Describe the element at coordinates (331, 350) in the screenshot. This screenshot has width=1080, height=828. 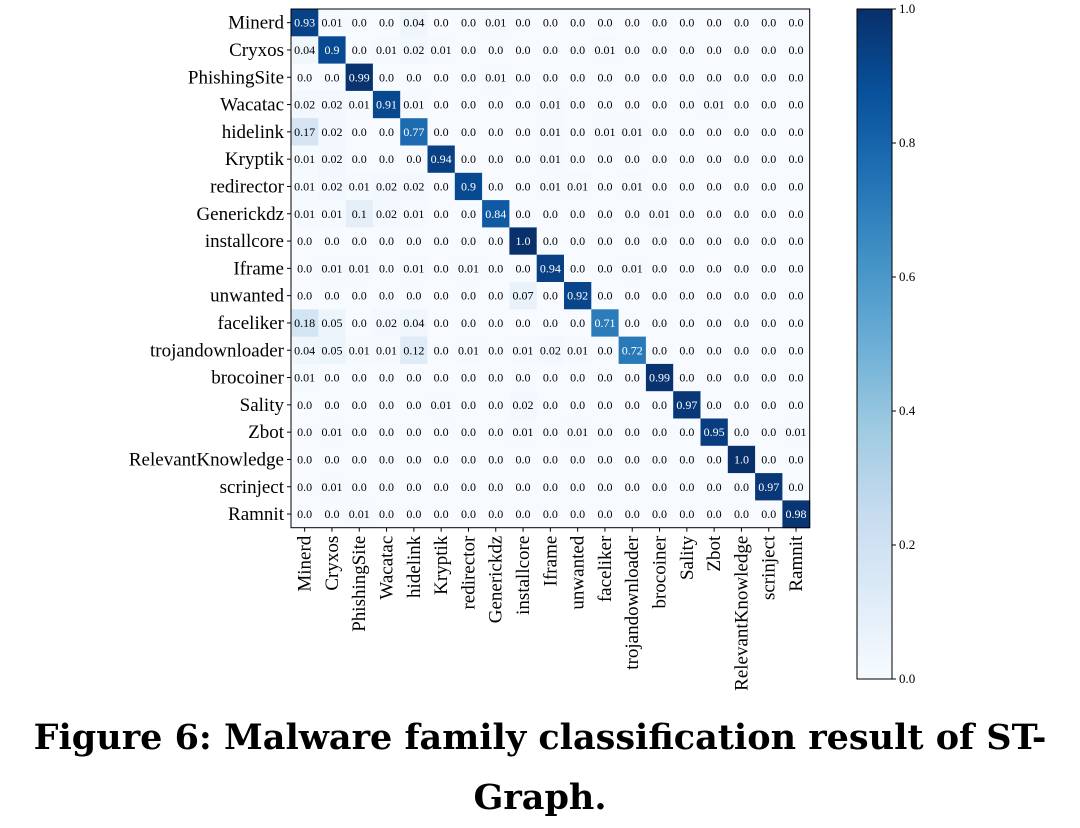
I see `cell-value-label: 0.05` at that location.